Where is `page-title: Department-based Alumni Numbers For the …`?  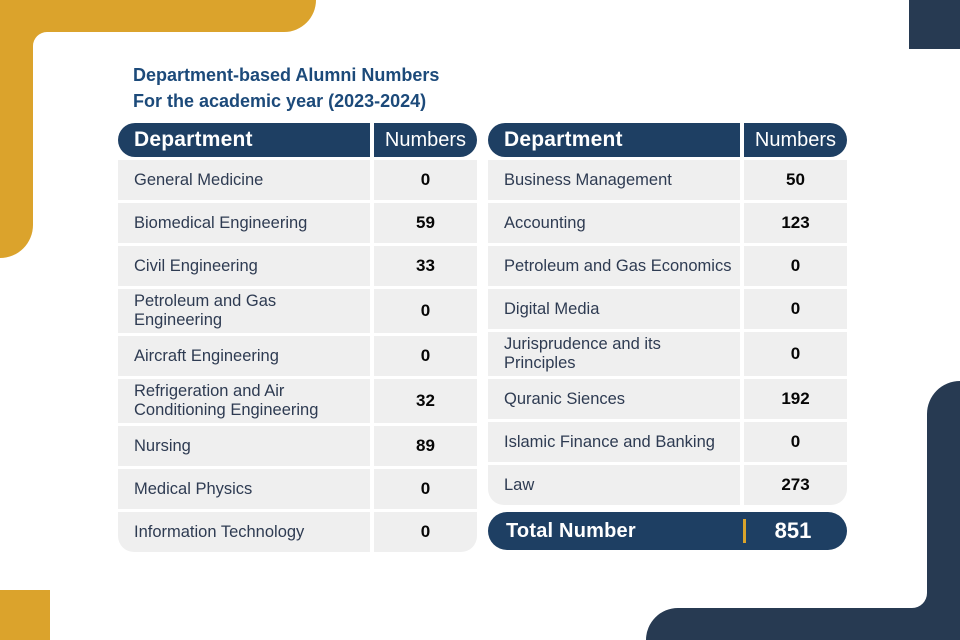 page-title: Department-based Alumni Numbers For the … is located at coordinates (286, 88).